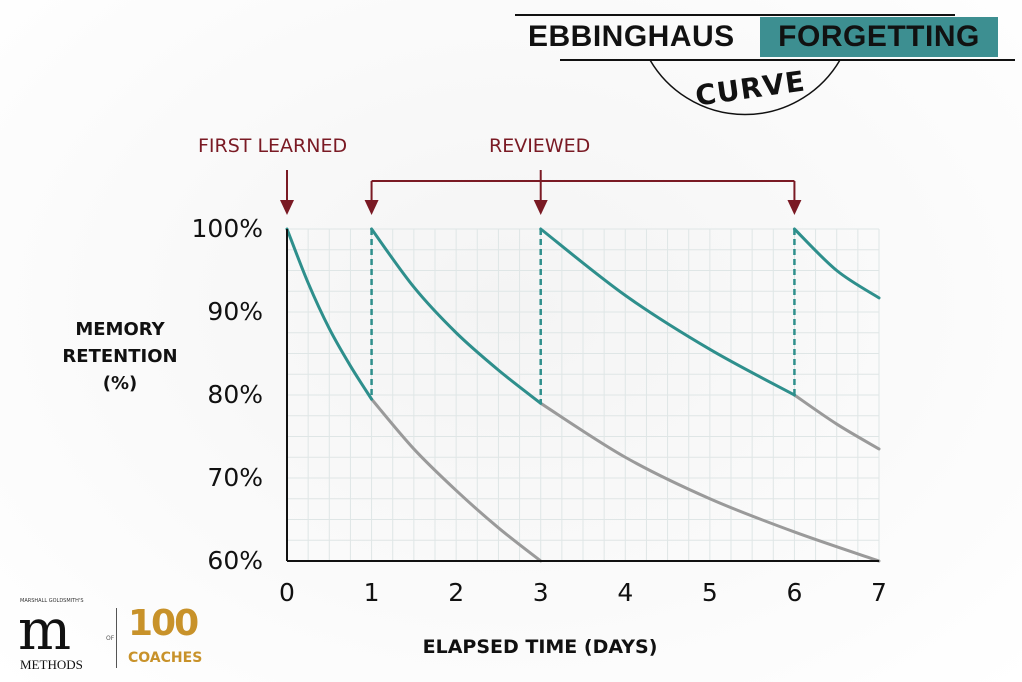  Describe the element at coordinates (110, 638) in the screenshot. I see `logo-of: OF` at that location.